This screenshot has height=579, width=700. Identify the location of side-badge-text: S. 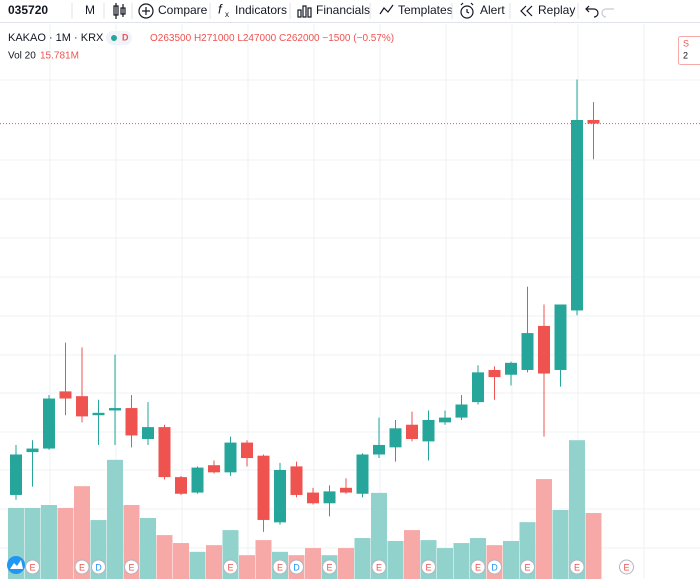
(686, 43).